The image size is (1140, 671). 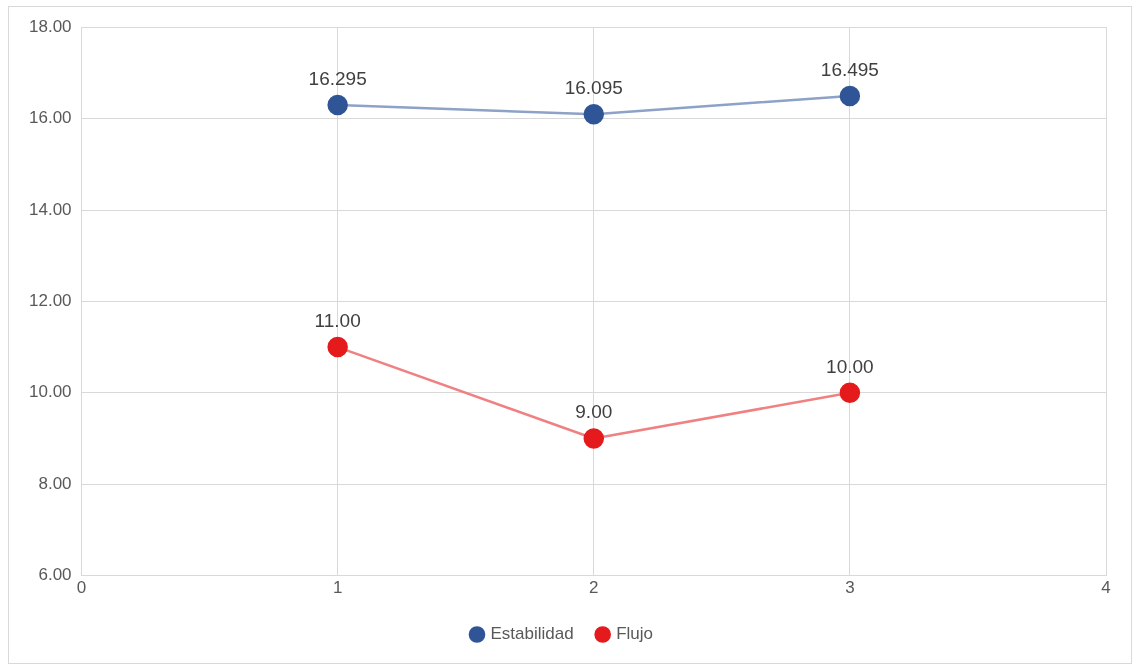 What do you see at coordinates (50, 301) in the screenshot?
I see `y-tick-label: 12.00` at bounding box center [50, 301].